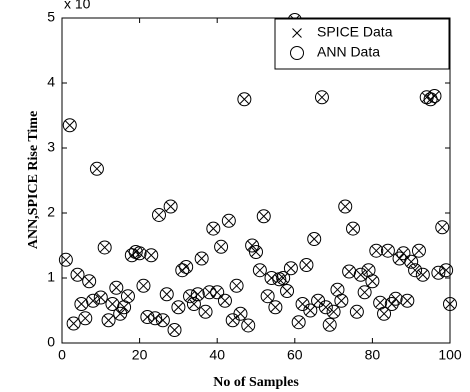 The image size is (470, 392). What do you see at coordinates (373, 355) in the screenshot?
I see `x-tick-label: 80` at bounding box center [373, 355].